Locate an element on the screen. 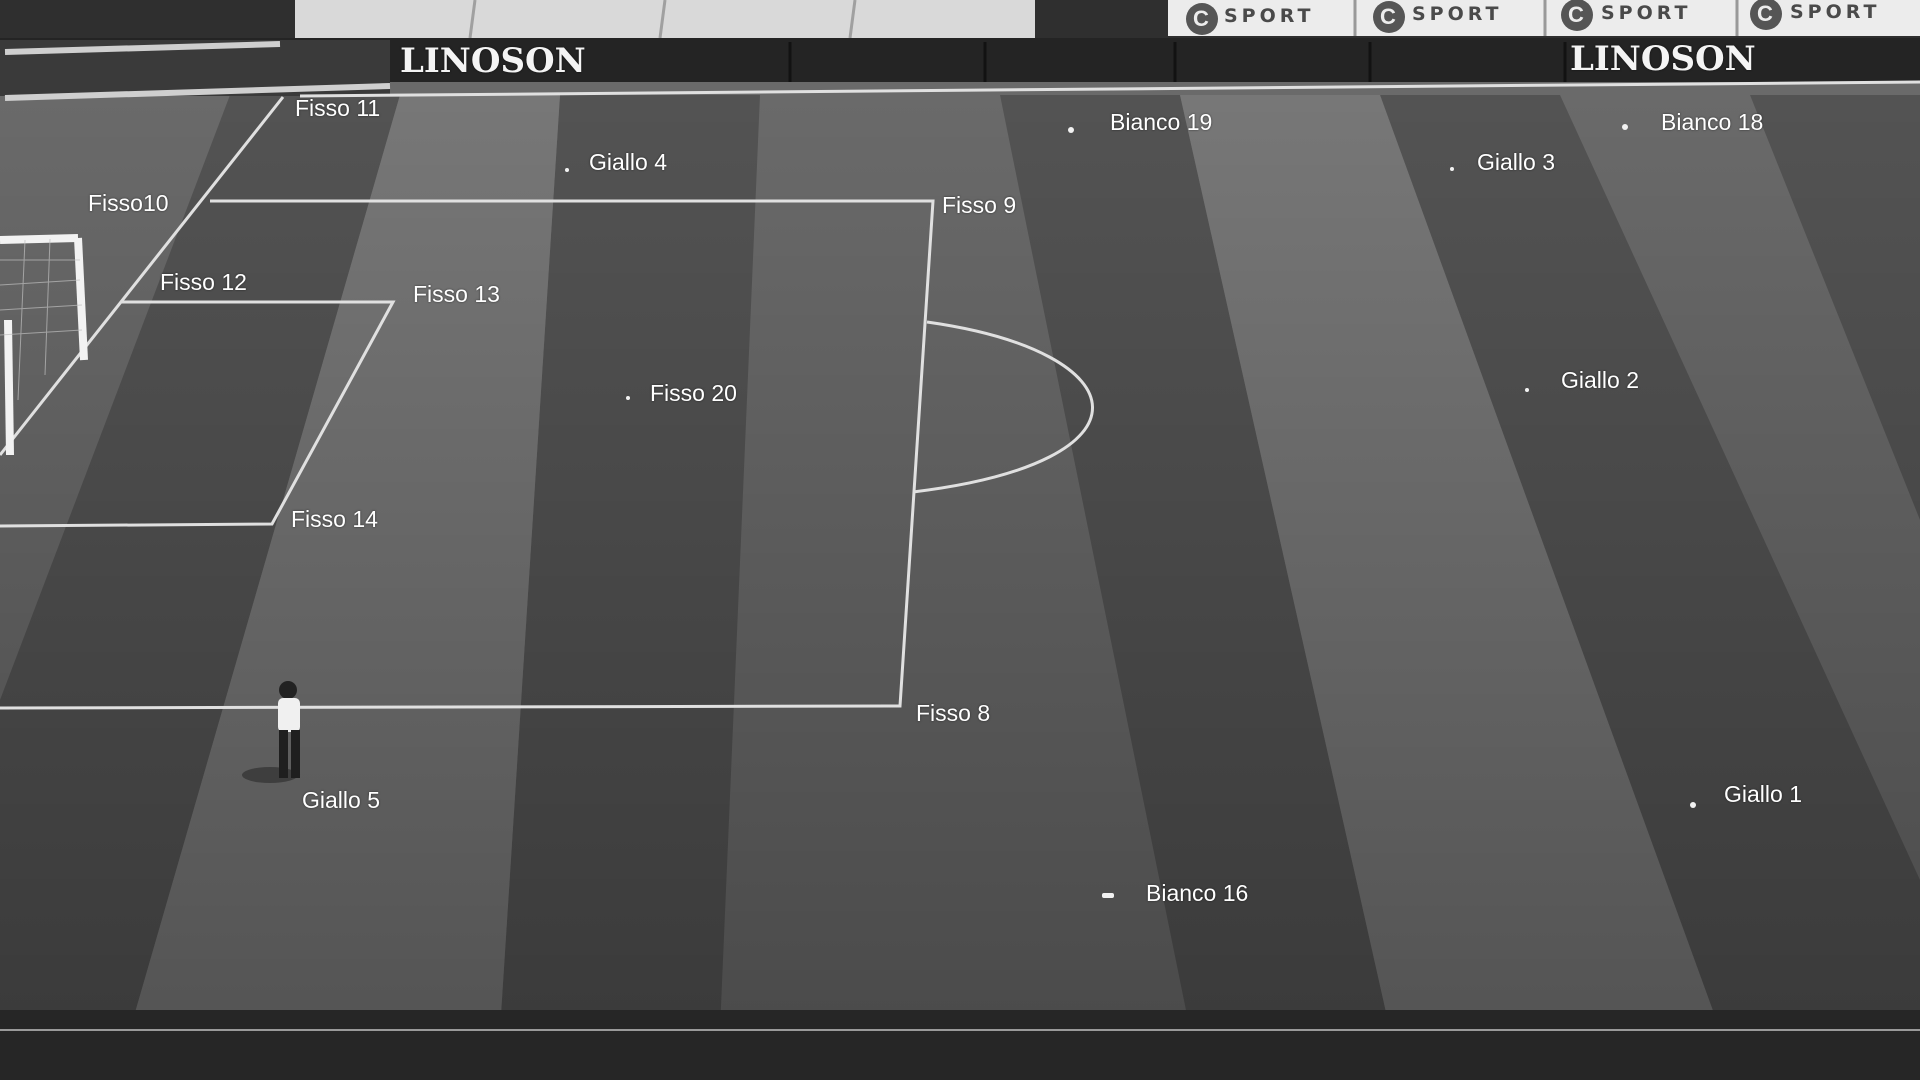  marker-label-bianco-16: Bianco 16 is located at coordinates (1197, 893).